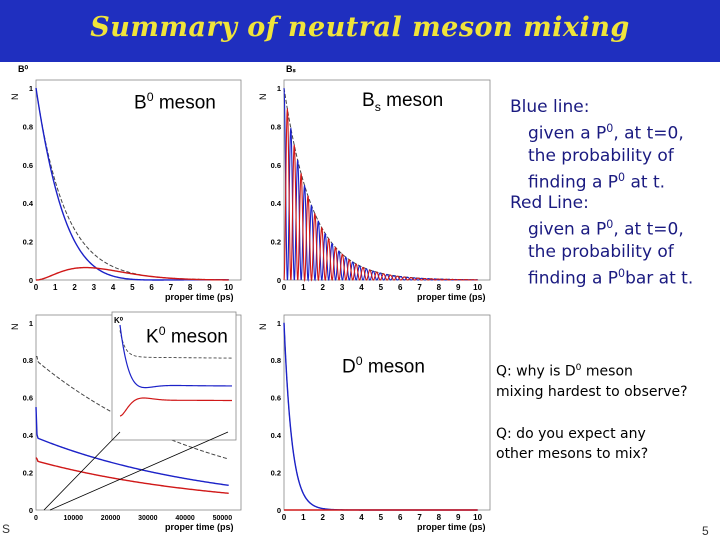  Describe the element at coordinates (323, 287) in the screenshot. I see `bs-x-tick-label: 2` at that location.